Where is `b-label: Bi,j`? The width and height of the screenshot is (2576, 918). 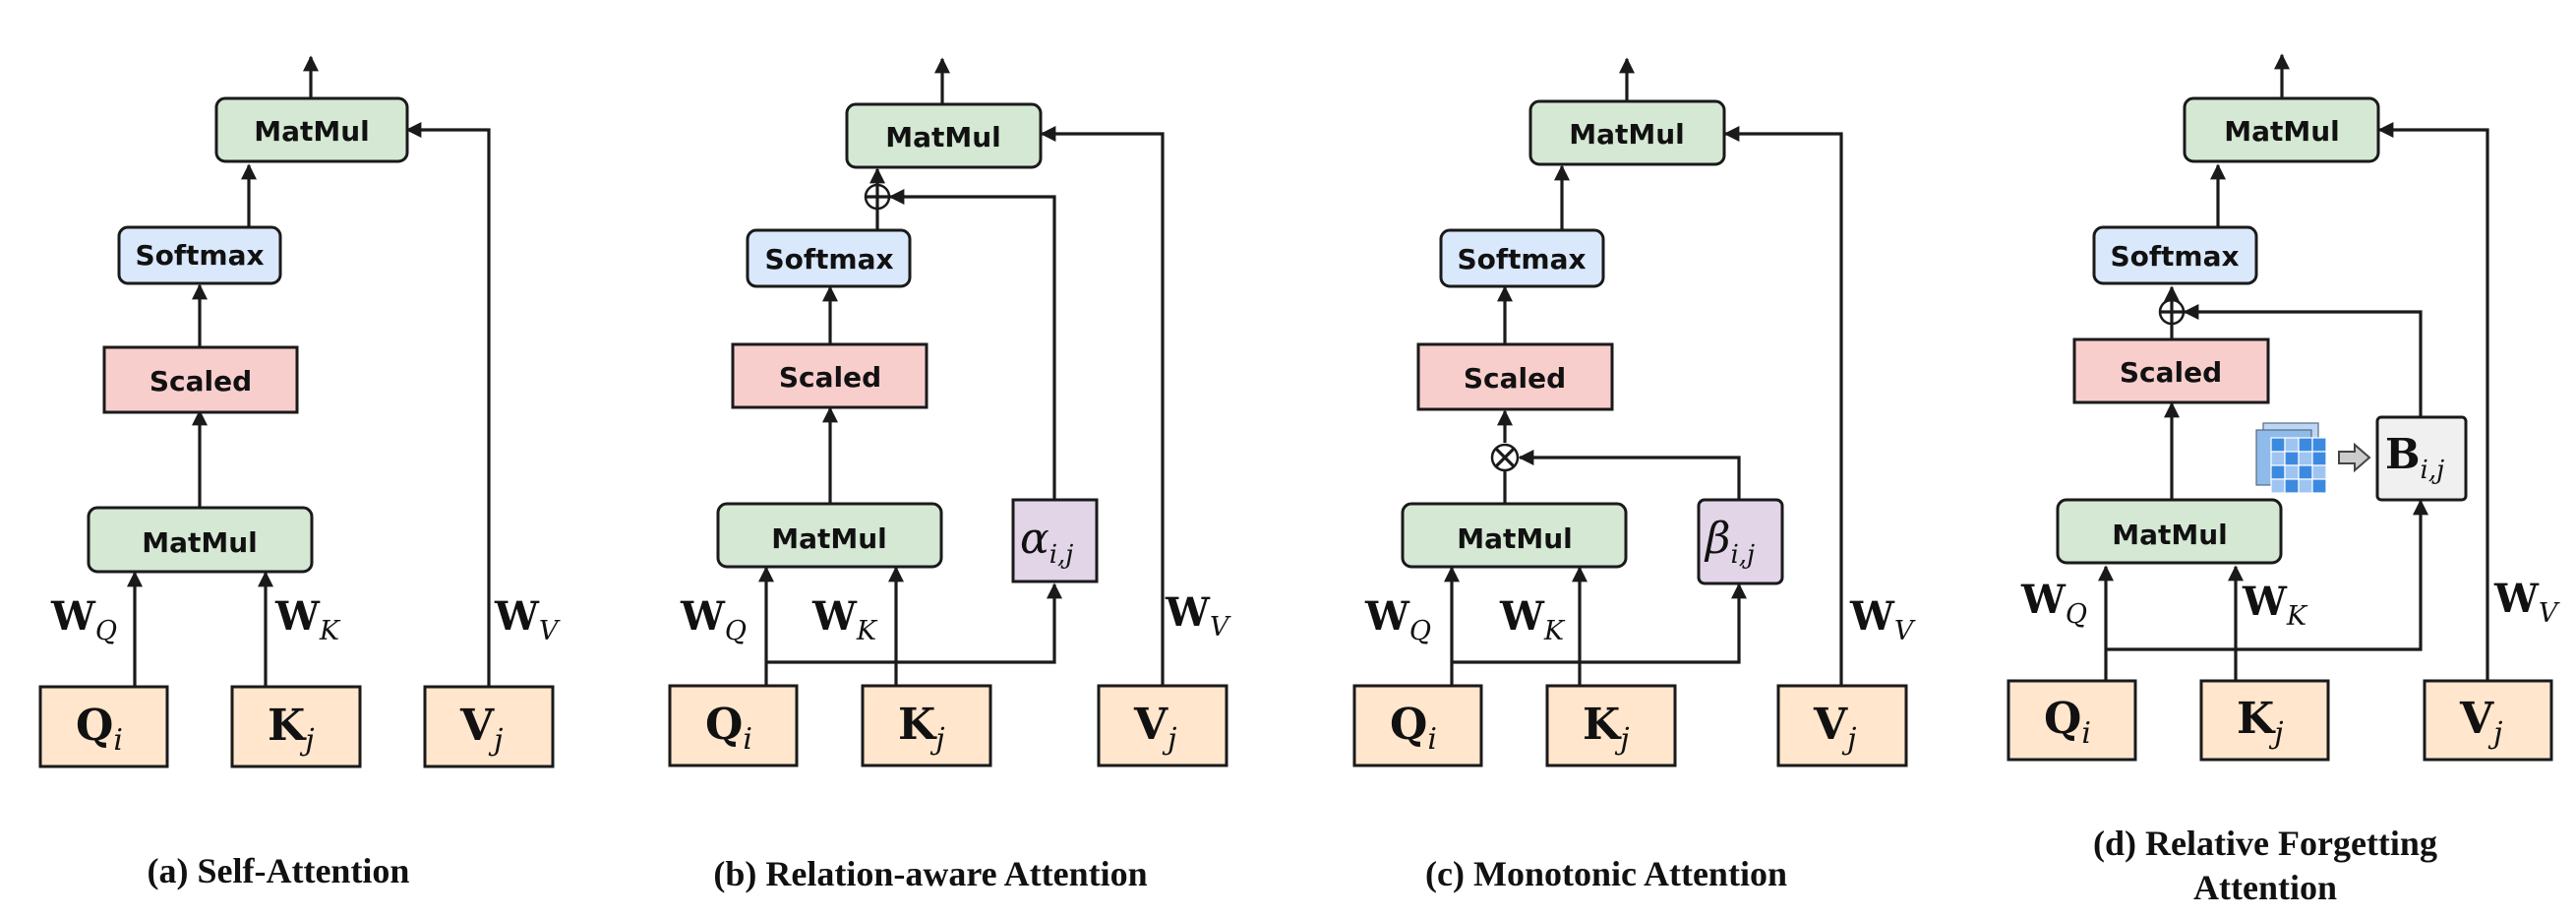
b-label: Bi,j is located at coordinates (2414, 457).